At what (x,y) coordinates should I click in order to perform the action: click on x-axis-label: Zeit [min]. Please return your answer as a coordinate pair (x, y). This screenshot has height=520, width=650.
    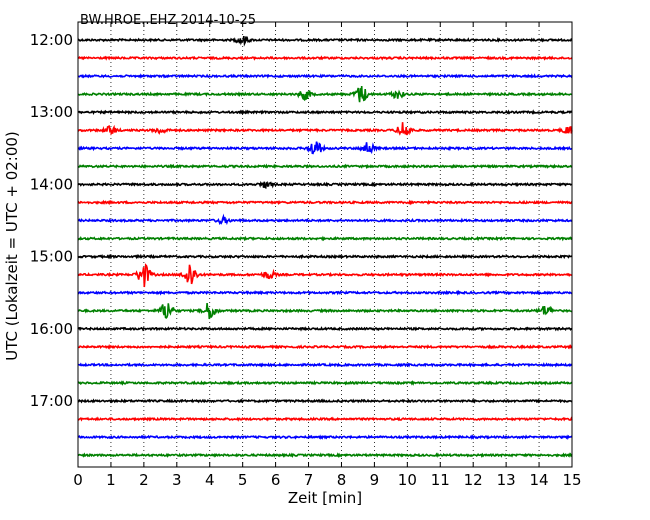
    Looking at the image, I should click on (325, 498).